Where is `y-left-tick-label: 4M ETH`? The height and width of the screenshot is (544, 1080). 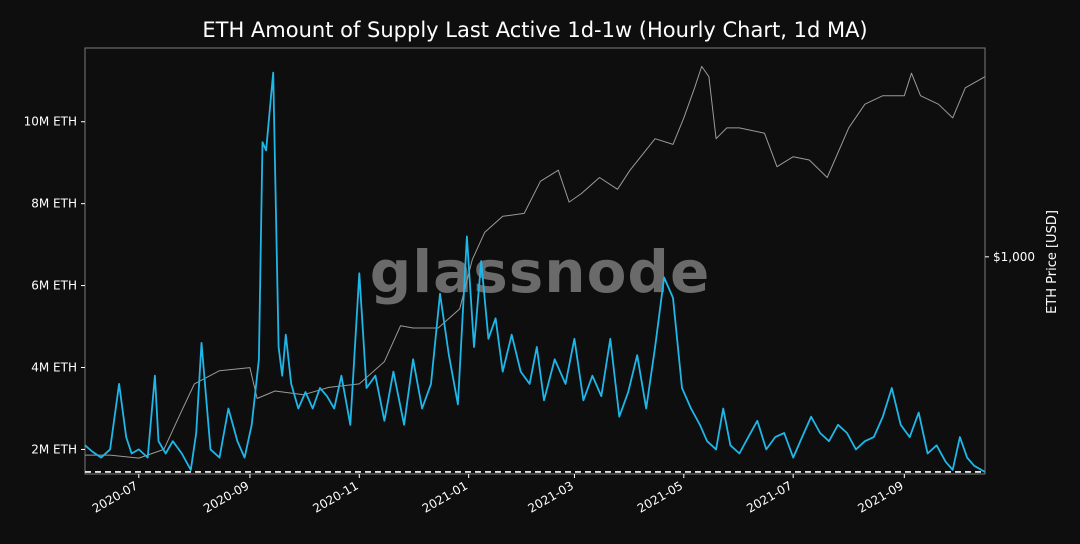
y-left-tick-label: 4M ETH is located at coordinates (54, 368).